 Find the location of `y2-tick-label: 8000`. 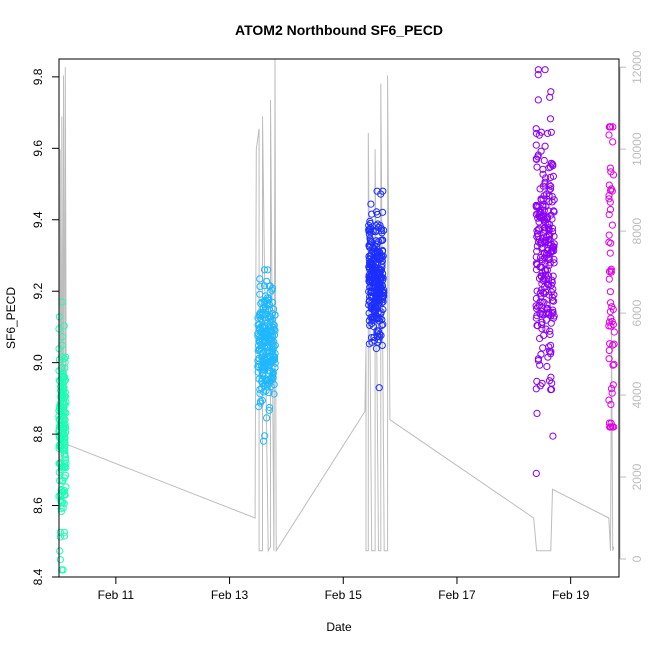

y2-tick-label: 8000 is located at coordinates (637, 230).